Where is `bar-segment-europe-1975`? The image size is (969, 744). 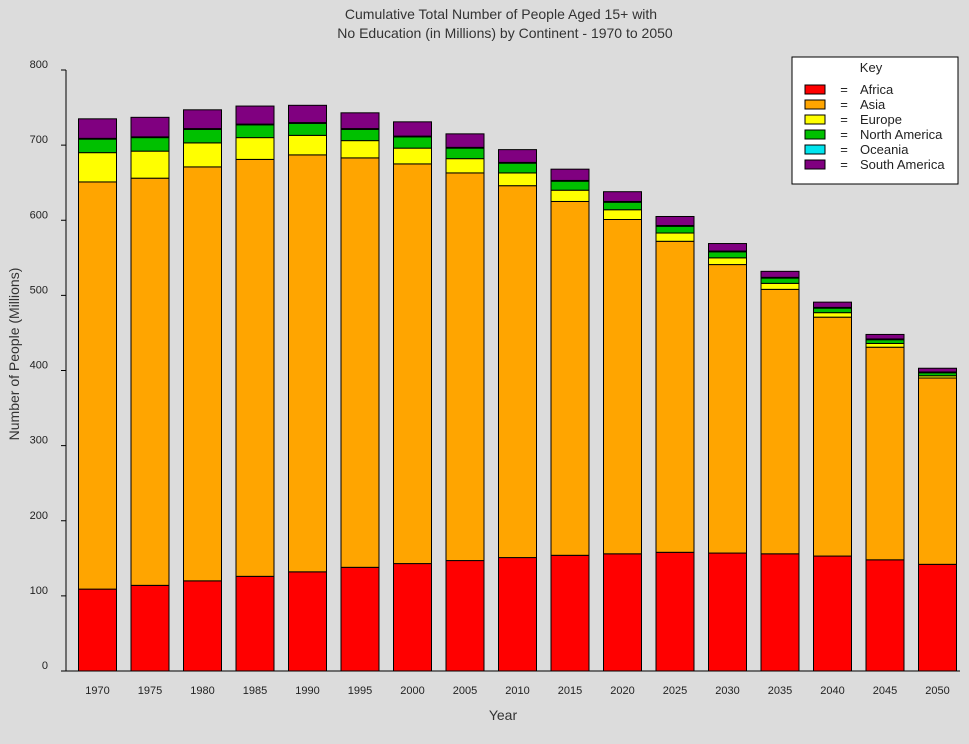
bar-segment-europe-1975 is located at coordinates (150, 164).